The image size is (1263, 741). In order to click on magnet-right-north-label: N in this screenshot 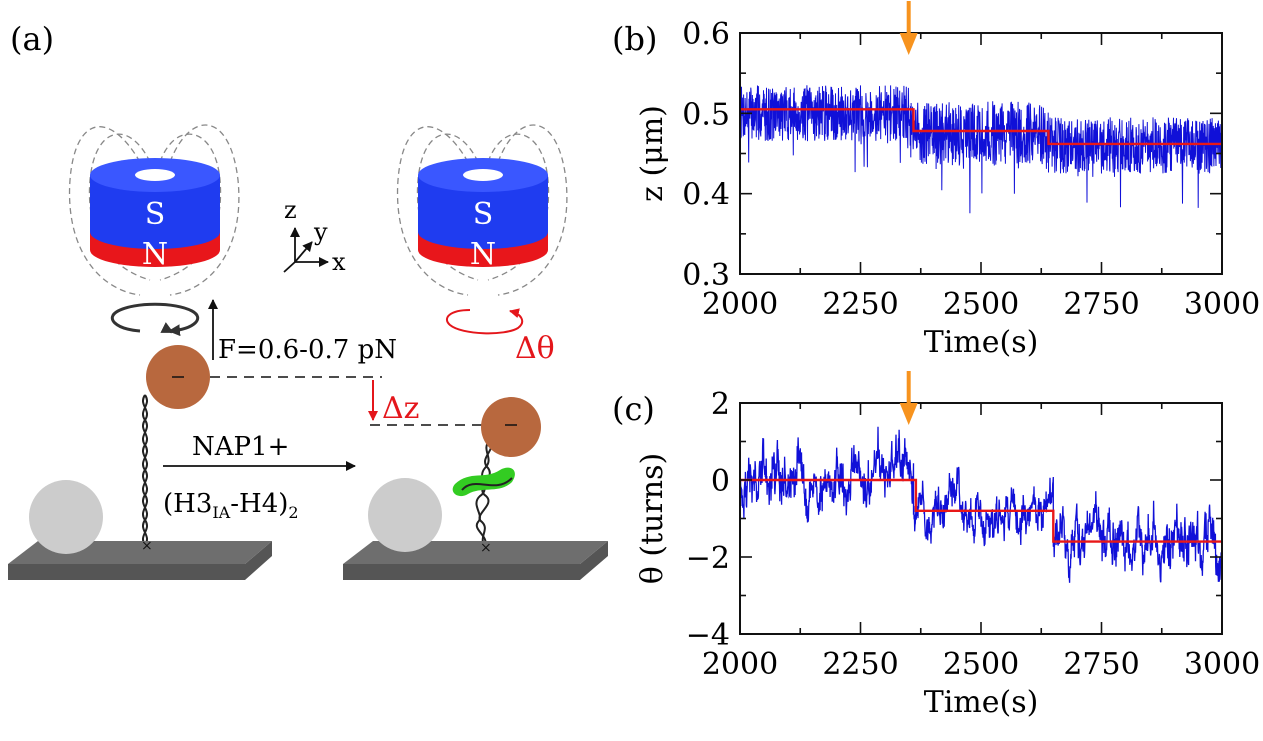, I will do `click(483, 254)`.